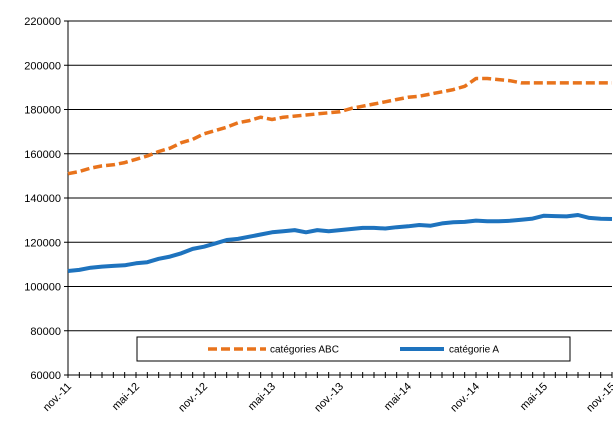 The width and height of the screenshot is (613, 421). I want to click on y-tick-label: 80000, so click(45, 332).